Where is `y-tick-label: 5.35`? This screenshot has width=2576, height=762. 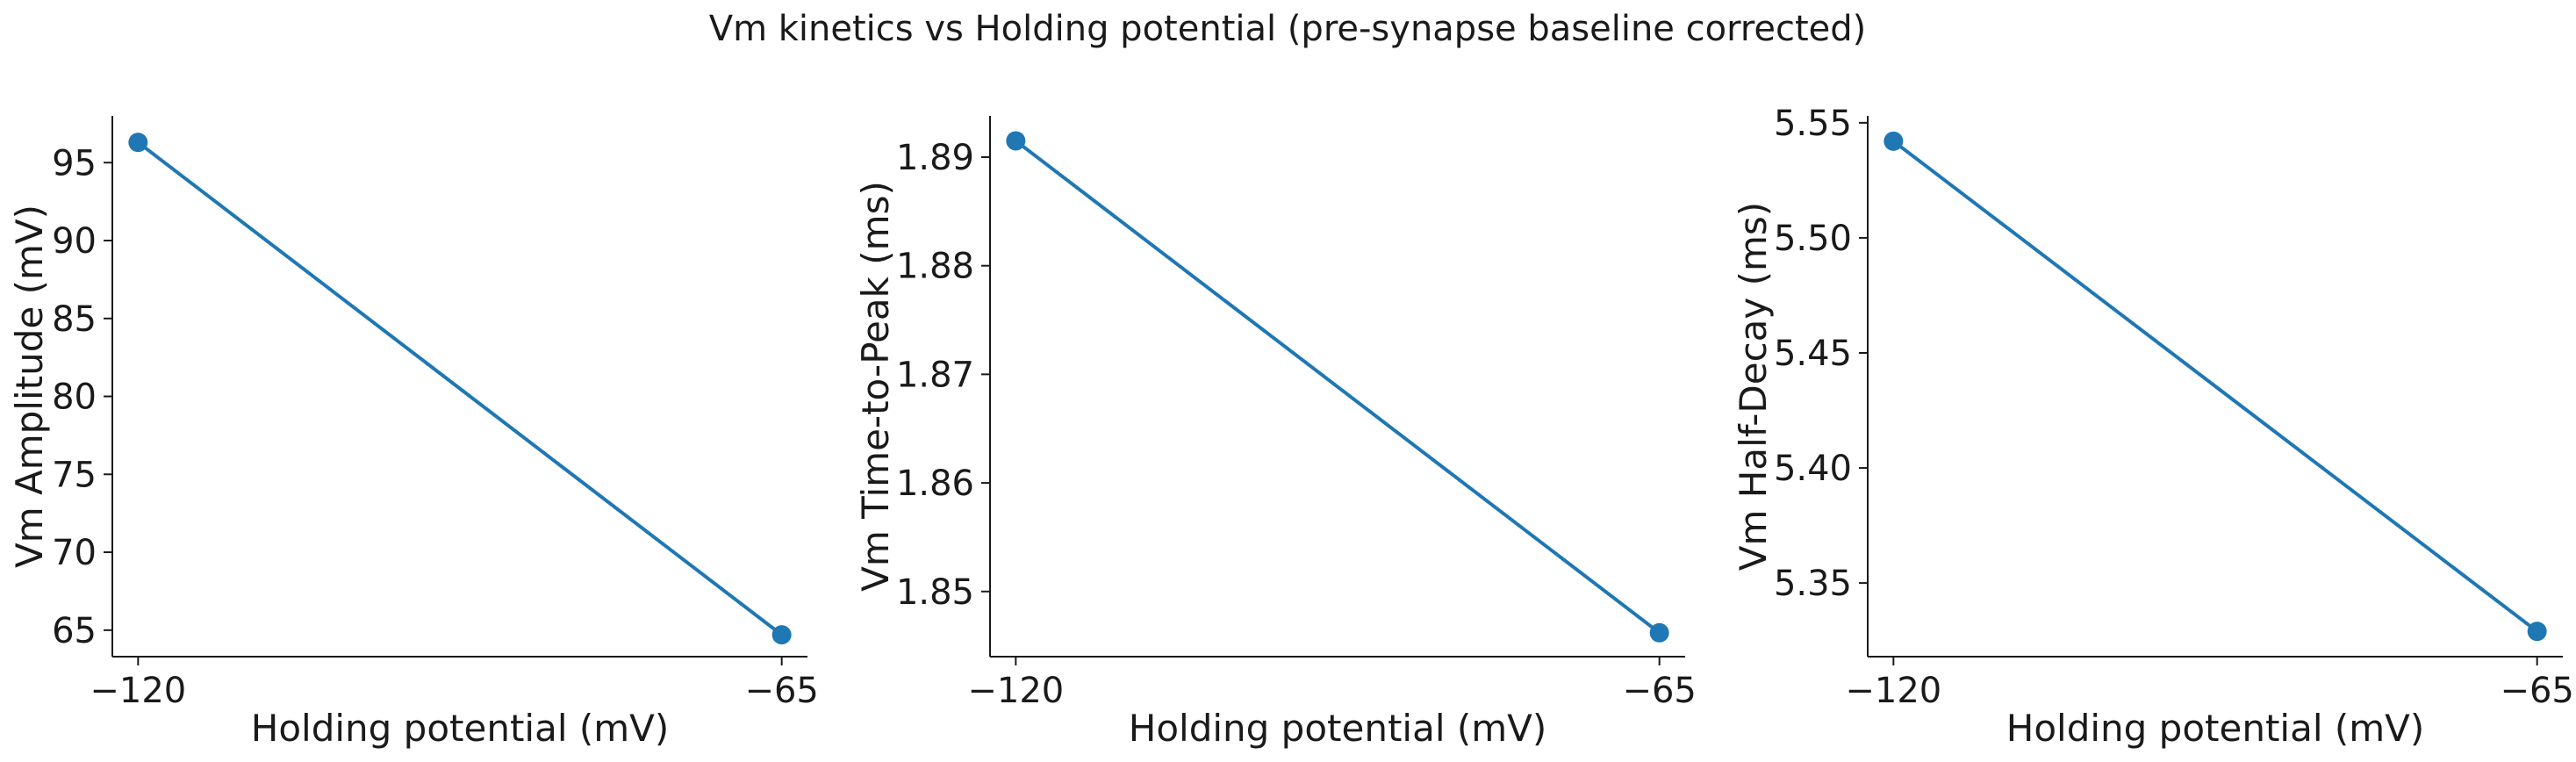
y-tick-label: 5.35 is located at coordinates (1813, 584).